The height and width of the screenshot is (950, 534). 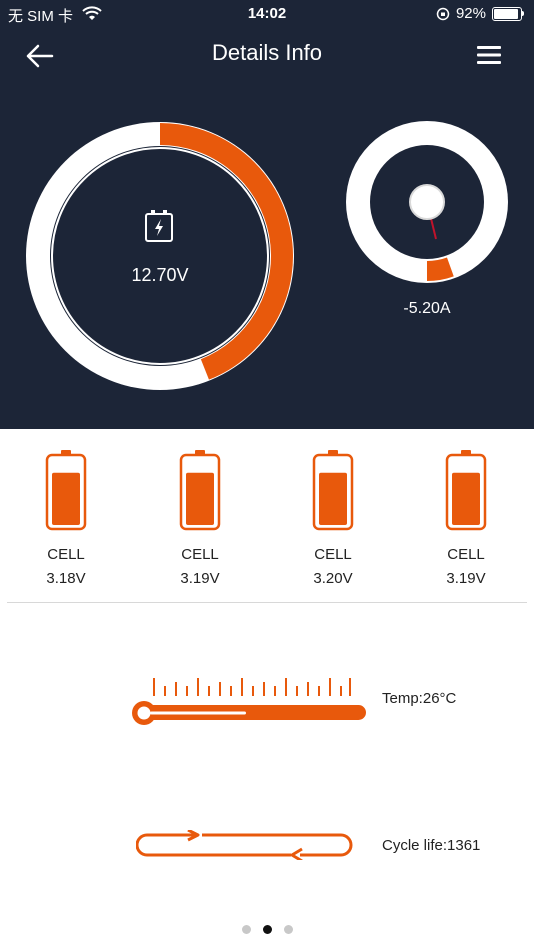 I want to click on cell-item: CELL 3.18V, so click(x=66, y=518).